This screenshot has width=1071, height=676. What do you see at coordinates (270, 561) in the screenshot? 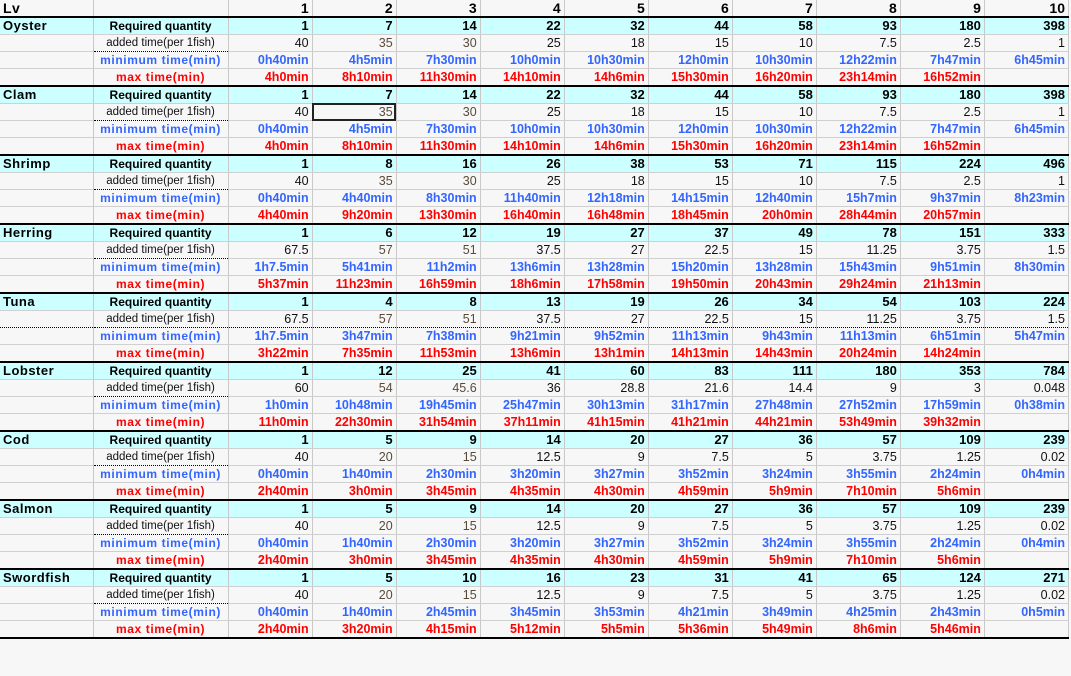
I see `max-cell: 2h40min` at bounding box center [270, 561].